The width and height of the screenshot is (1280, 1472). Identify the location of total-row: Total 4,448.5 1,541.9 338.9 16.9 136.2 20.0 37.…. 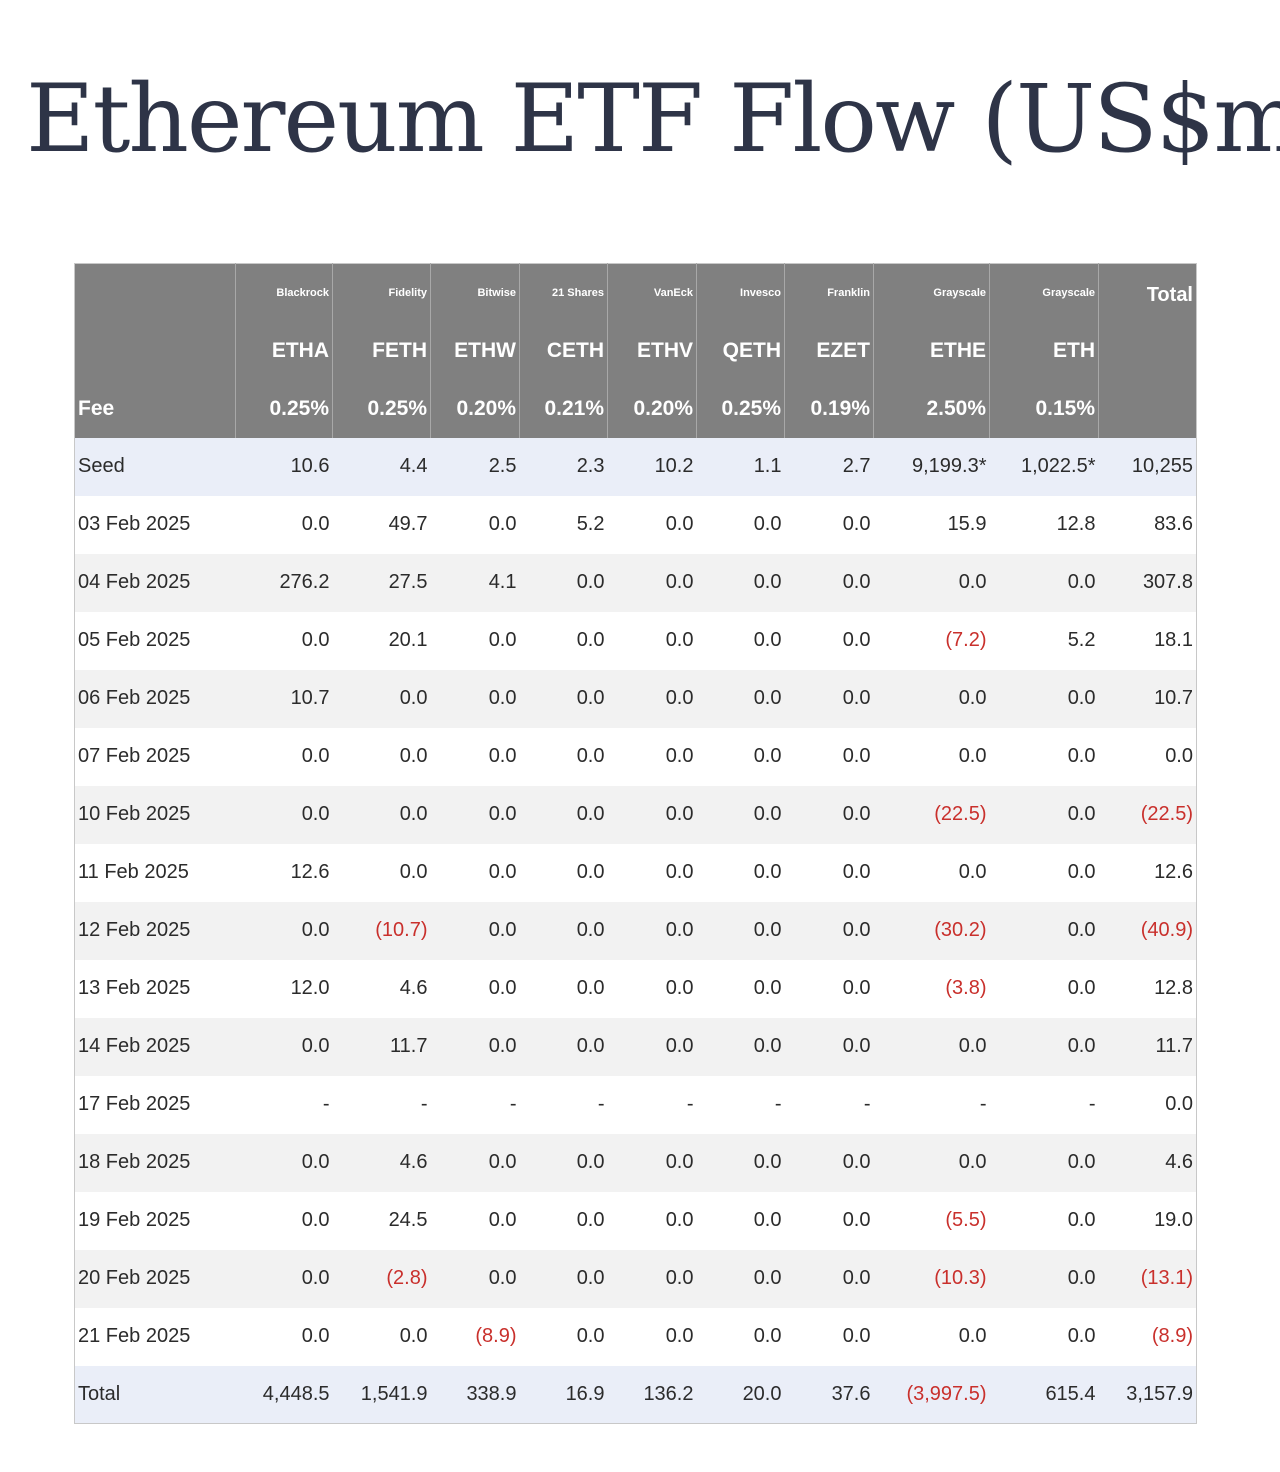
(635, 1394).